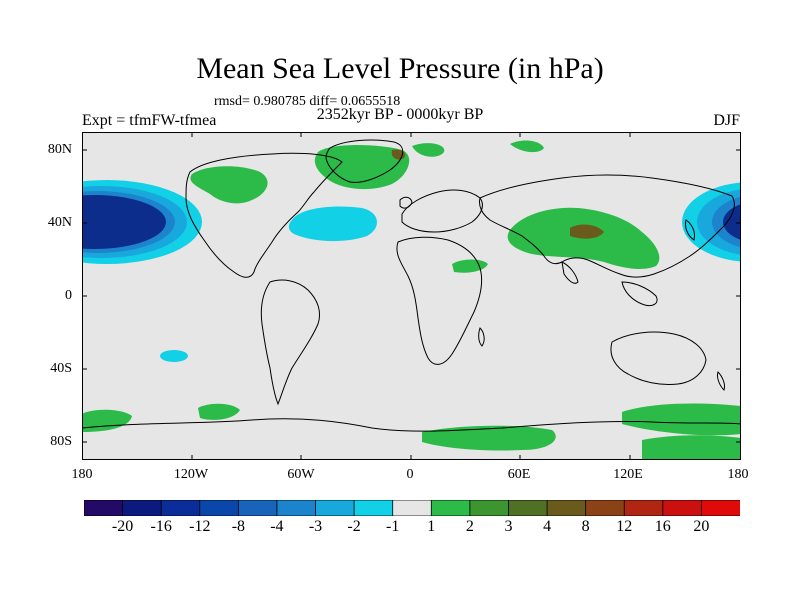  I want to click on lon-label-120w: 120W, so click(191, 474).